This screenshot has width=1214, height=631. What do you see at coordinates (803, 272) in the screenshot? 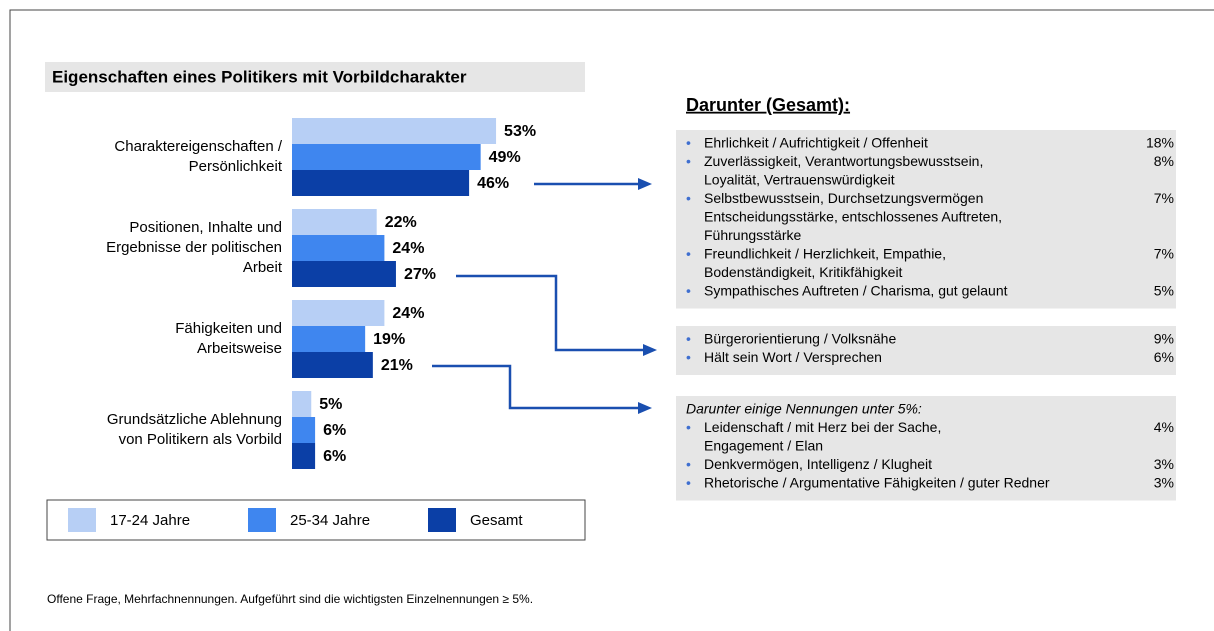
I see `item-text: Bodenständigkeit, Kritikfähigkeit` at bounding box center [803, 272].